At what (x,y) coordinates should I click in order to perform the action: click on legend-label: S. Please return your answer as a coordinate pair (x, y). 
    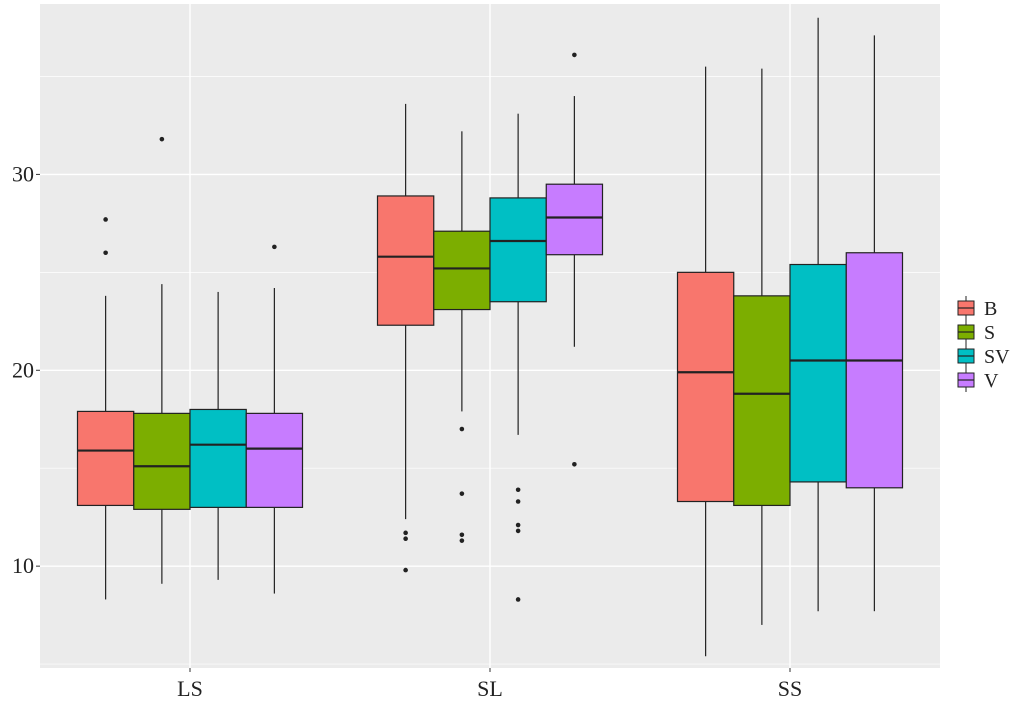
    Looking at the image, I should click on (989, 333).